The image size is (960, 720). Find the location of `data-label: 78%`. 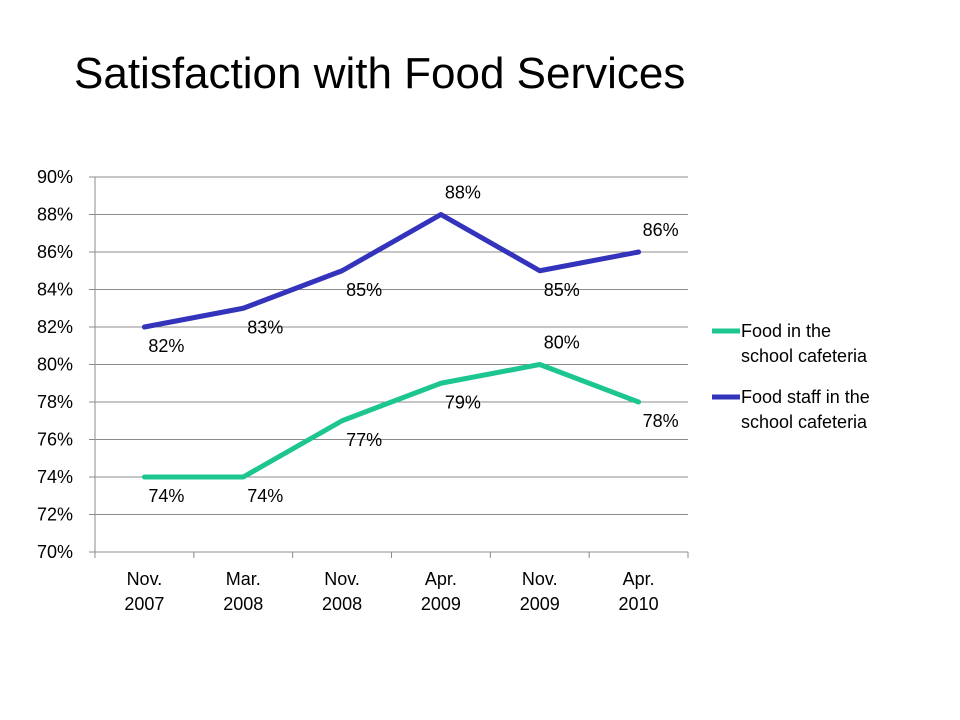

data-label: 78% is located at coordinates (661, 421).